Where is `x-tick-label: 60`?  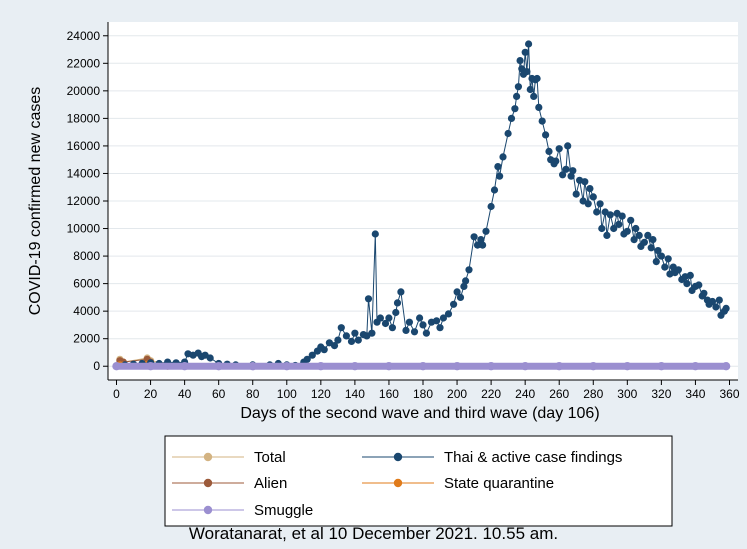 x-tick-label: 60 is located at coordinates (219, 394).